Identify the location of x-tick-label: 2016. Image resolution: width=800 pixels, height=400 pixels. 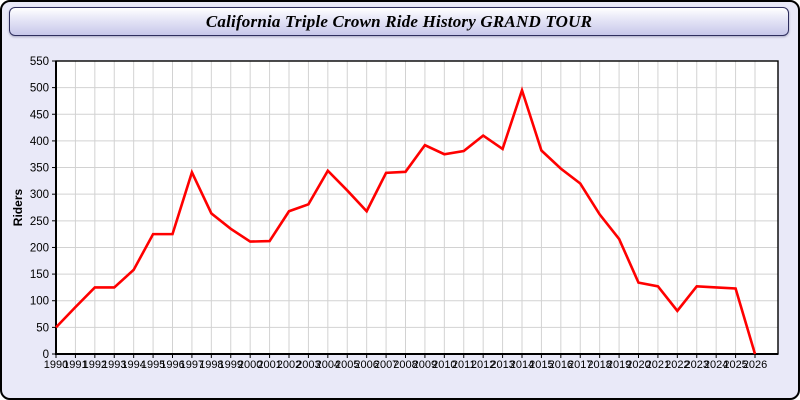
(561, 365).